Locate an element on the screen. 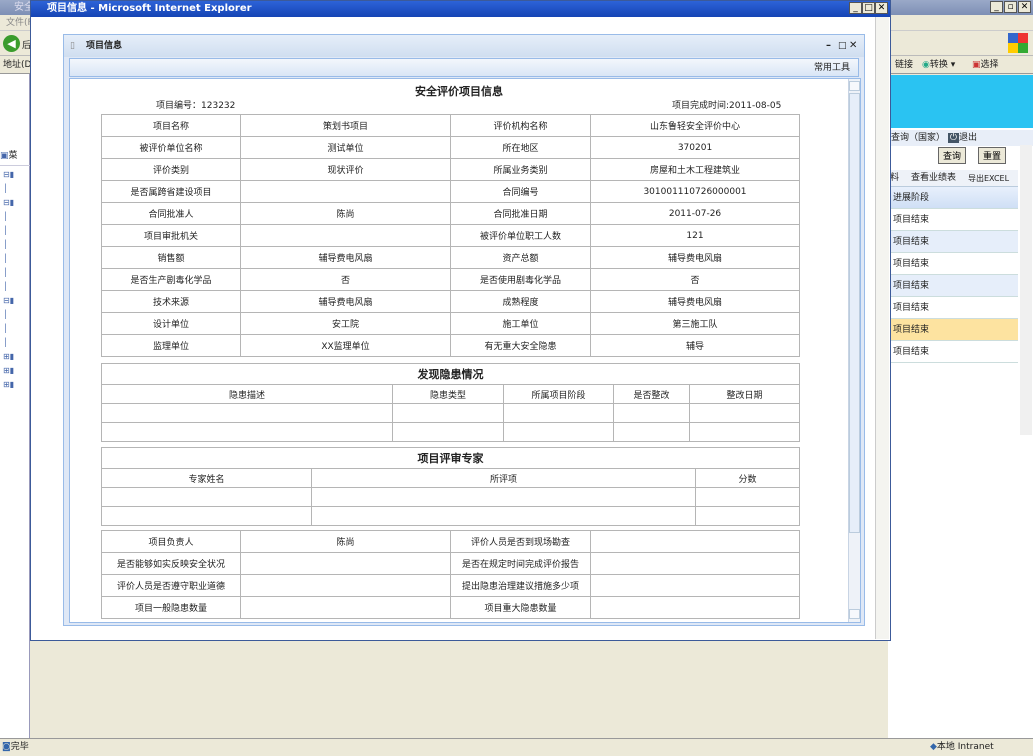 The height and width of the screenshot is (756, 1033). select-button: ▣选择 is located at coordinates (985, 65).